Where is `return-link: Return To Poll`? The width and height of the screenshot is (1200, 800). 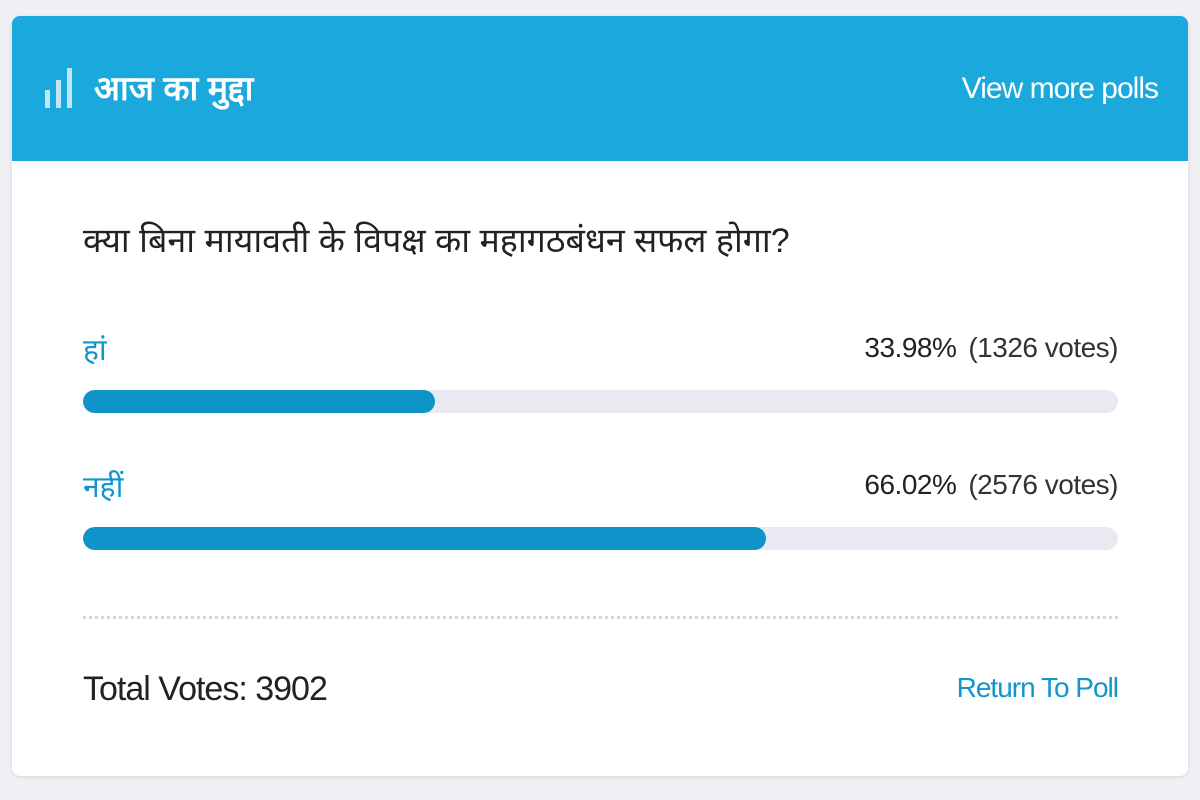
return-link: Return To Poll is located at coordinates (1037, 687).